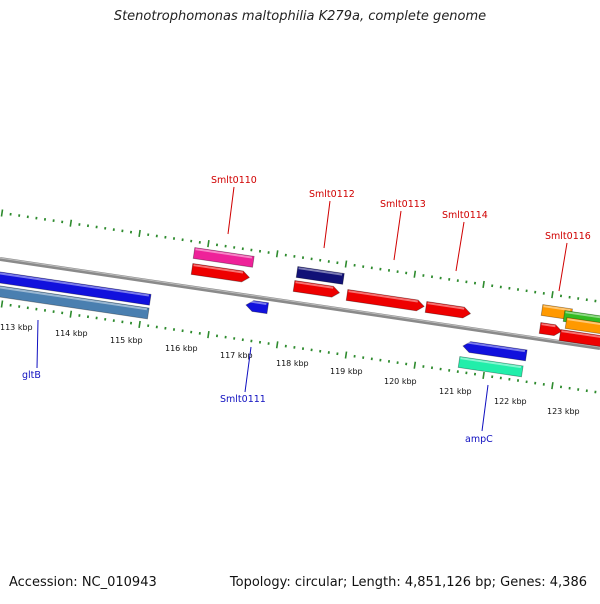 The image size is (600, 604). Describe the element at coordinates (181, 348) in the screenshot. I see `scale-label-kbp: 116 kbp` at that location.